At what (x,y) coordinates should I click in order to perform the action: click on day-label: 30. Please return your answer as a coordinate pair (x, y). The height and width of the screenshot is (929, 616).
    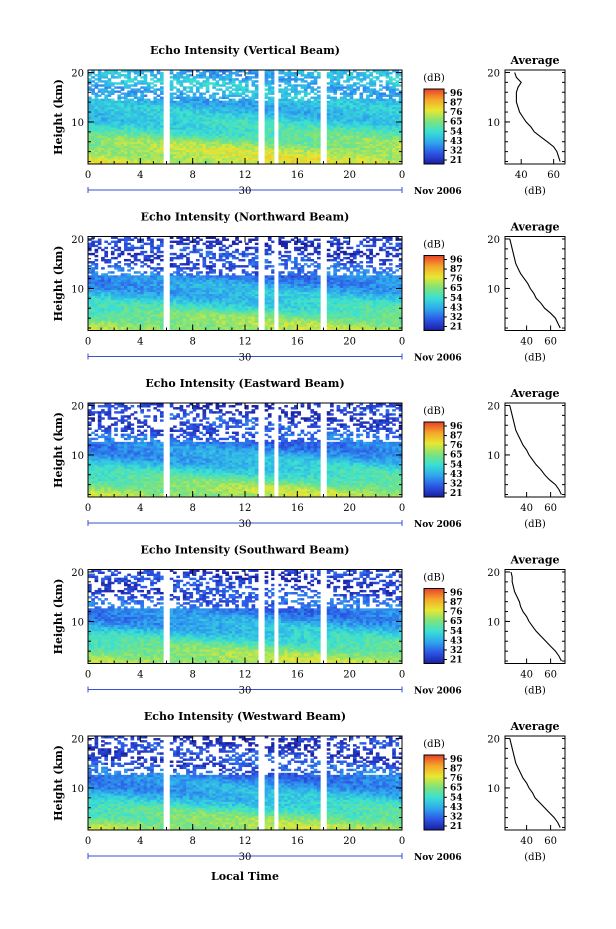
    Looking at the image, I should click on (245, 191).